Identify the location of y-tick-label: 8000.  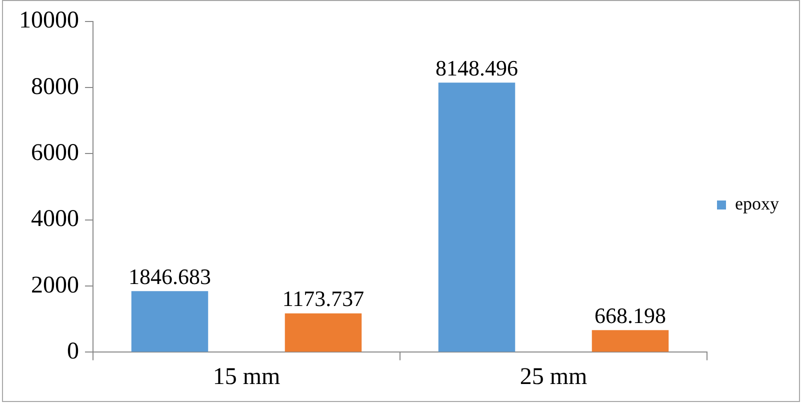
(55, 87).